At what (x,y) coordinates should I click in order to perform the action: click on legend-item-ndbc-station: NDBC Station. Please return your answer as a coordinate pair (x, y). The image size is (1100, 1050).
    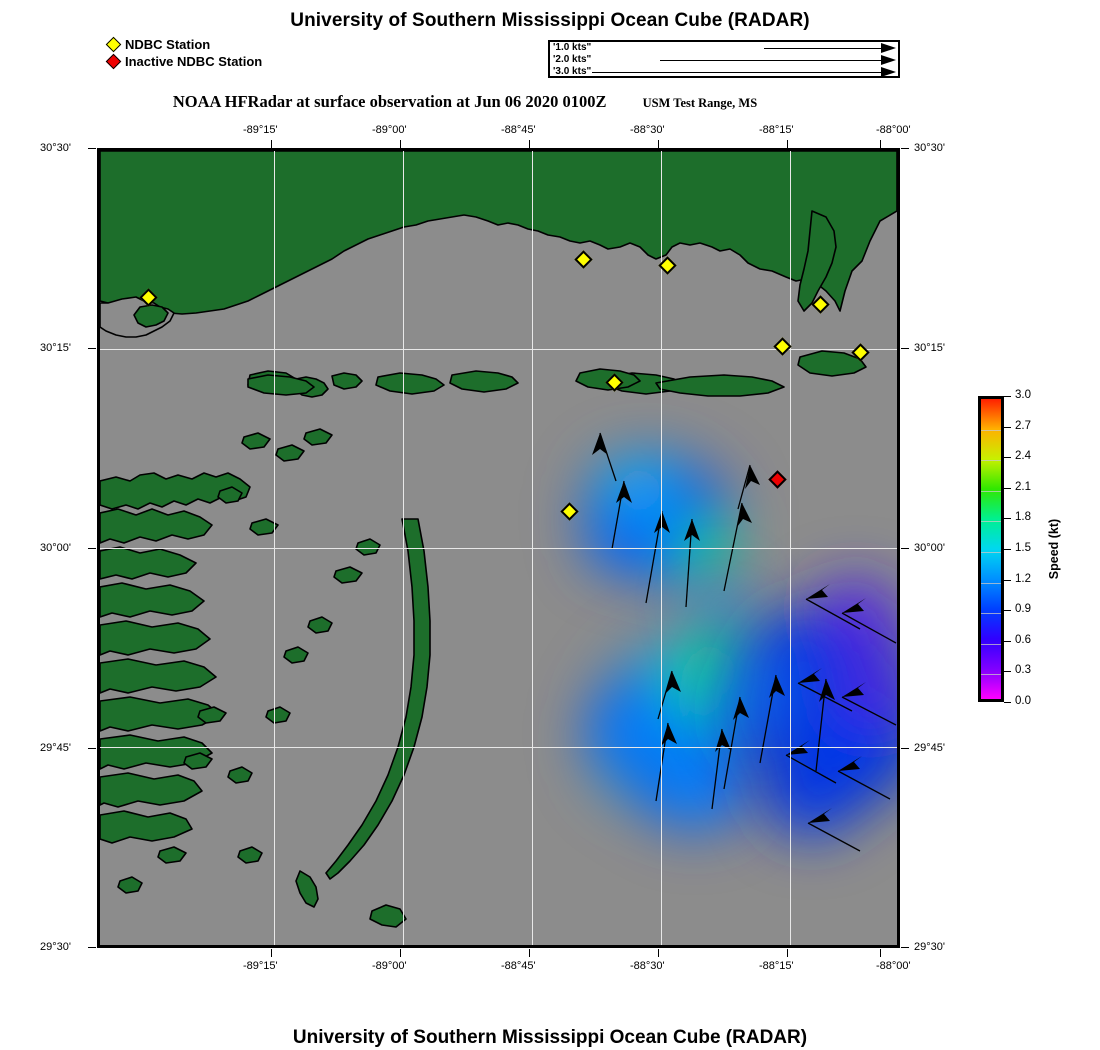
    Looking at the image, I should click on (183, 44).